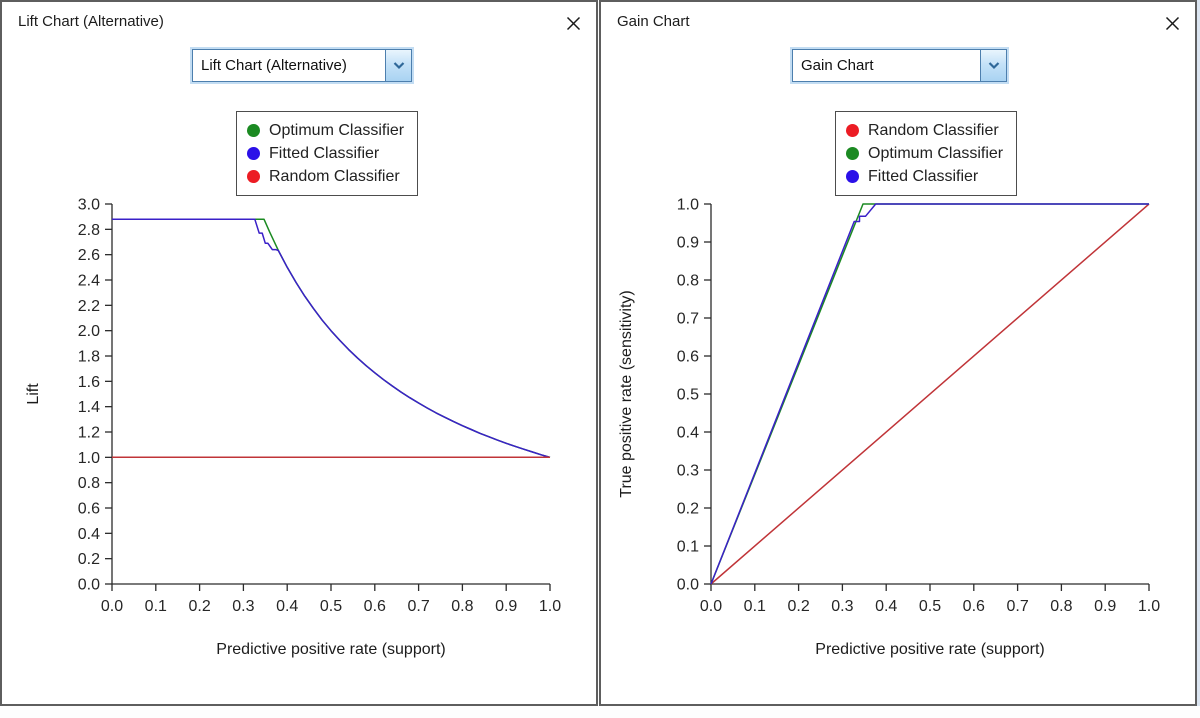 This screenshot has width=1200, height=718. What do you see at coordinates (688, 243) in the screenshot?
I see `y-tick-label: 0.9` at bounding box center [688, 243].